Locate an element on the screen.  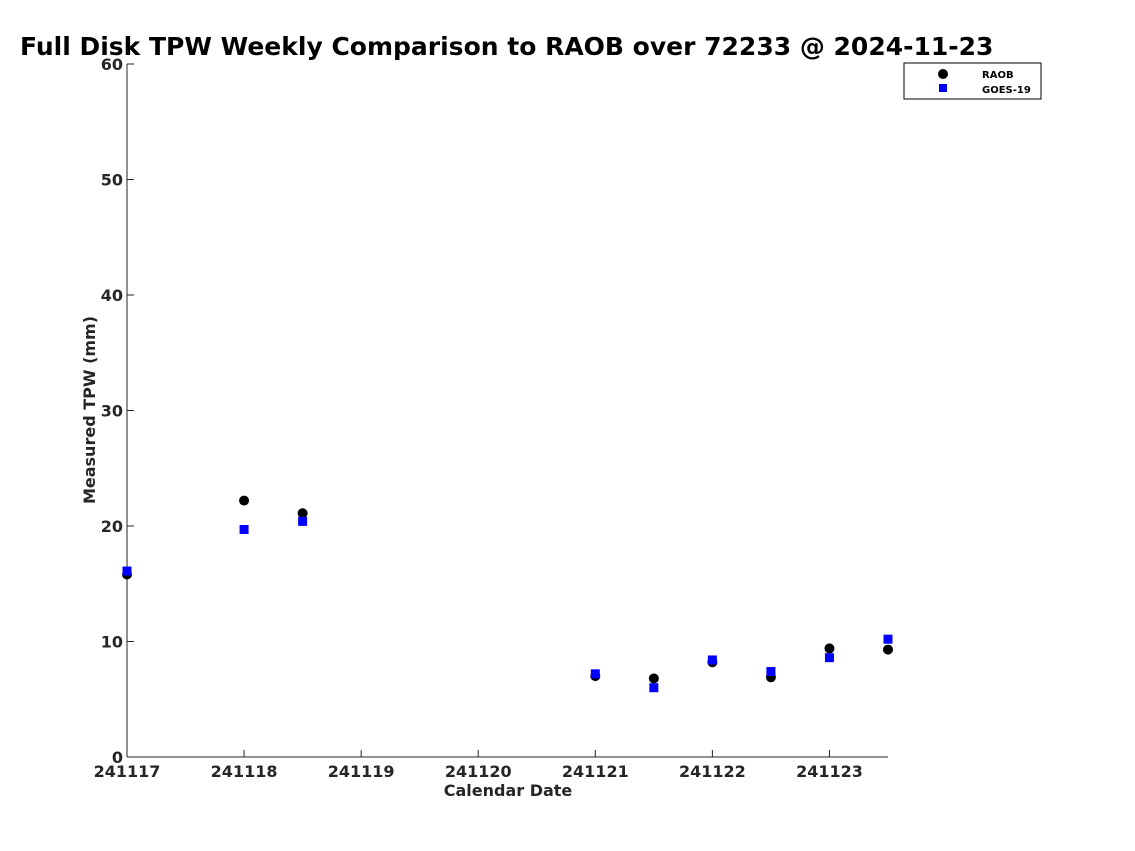
x-axis-label: Calendar Date is located at coordinates (508, 790).